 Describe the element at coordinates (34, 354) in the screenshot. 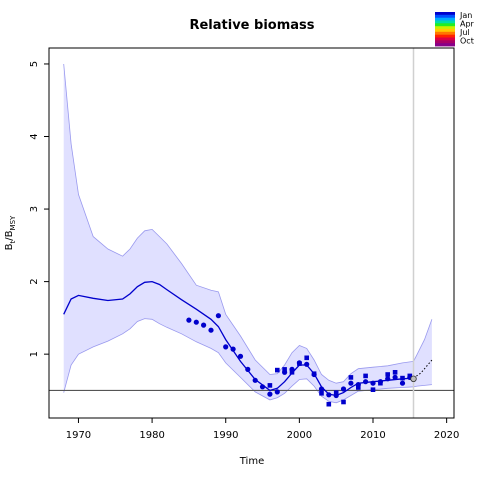

I see `y-tick-label: 1` at that location.